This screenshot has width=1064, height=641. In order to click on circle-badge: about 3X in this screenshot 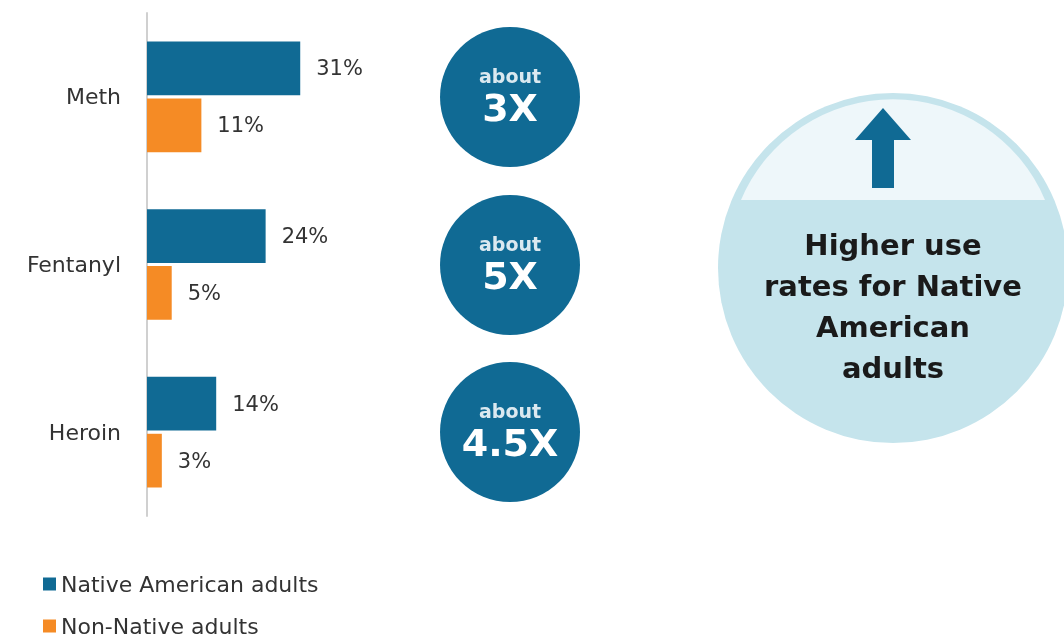, I will do `click(510, 96)`.